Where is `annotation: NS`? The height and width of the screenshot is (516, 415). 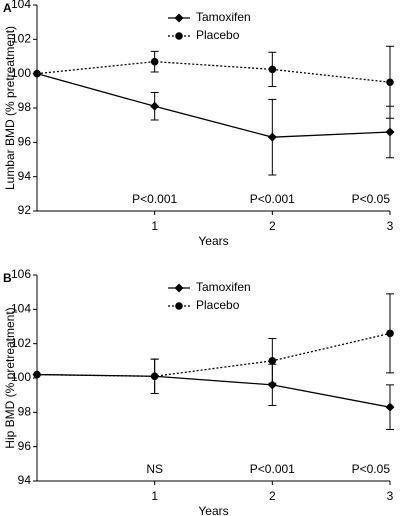
annotation: NS is located at coordinates (154, 469).